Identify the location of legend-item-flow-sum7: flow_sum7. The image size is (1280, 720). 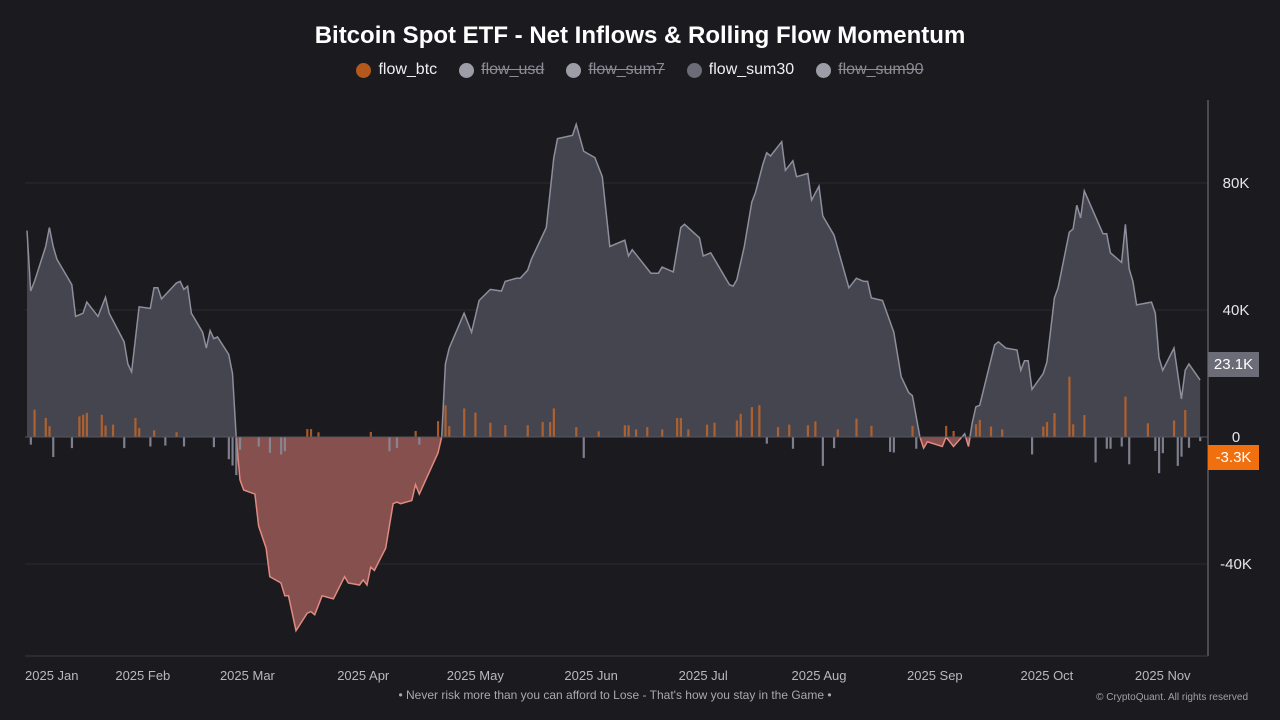
(615, 70).